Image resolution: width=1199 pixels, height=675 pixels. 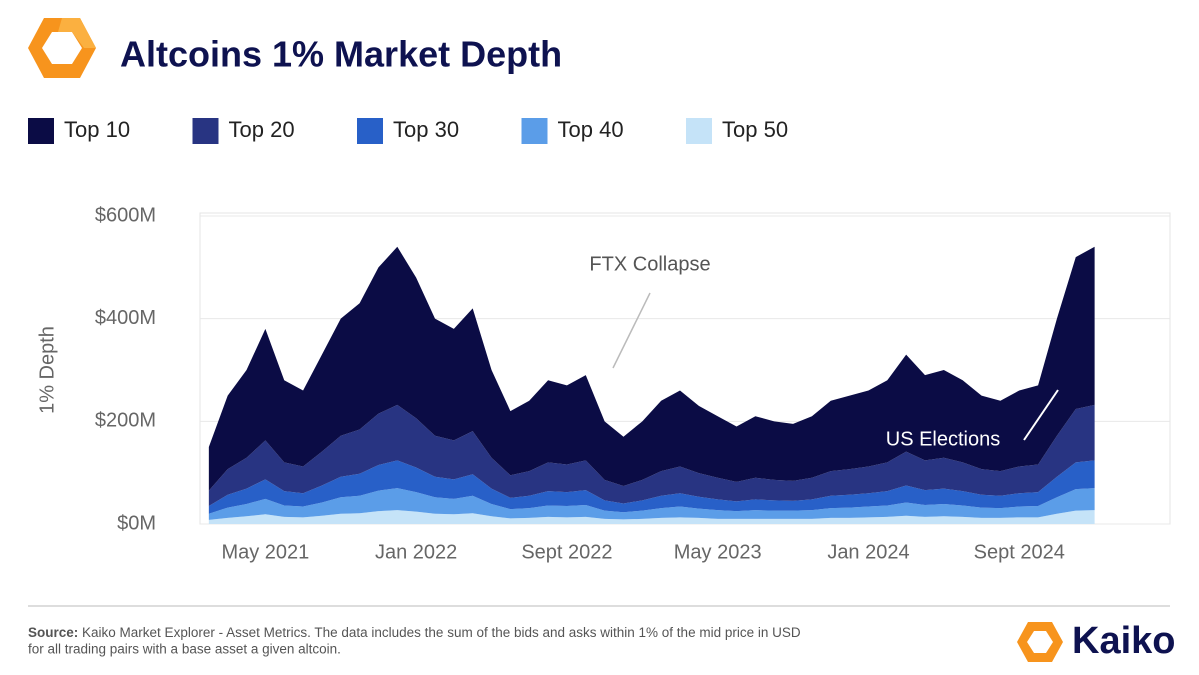 What do you see at coordinates (53, 632) in the screenshot?
I see `source-label: Source:` at bounding box center [53, 632].